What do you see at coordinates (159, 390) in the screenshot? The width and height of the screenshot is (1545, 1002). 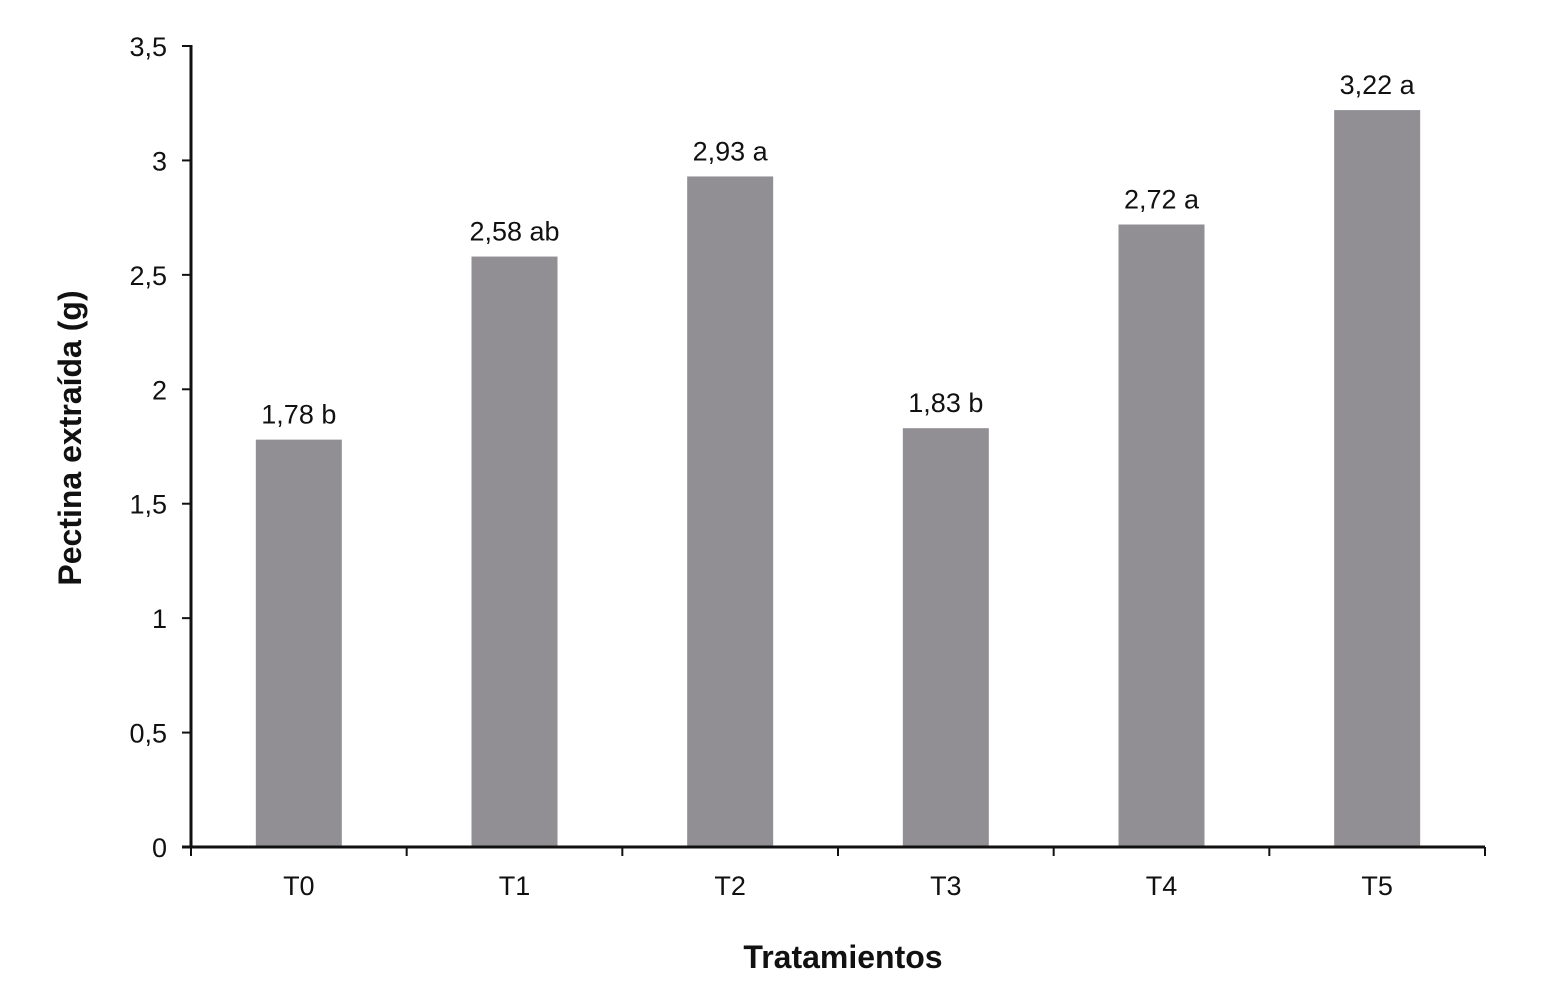 I see `y-tick-label: 2` at bounding box center [159, 390].